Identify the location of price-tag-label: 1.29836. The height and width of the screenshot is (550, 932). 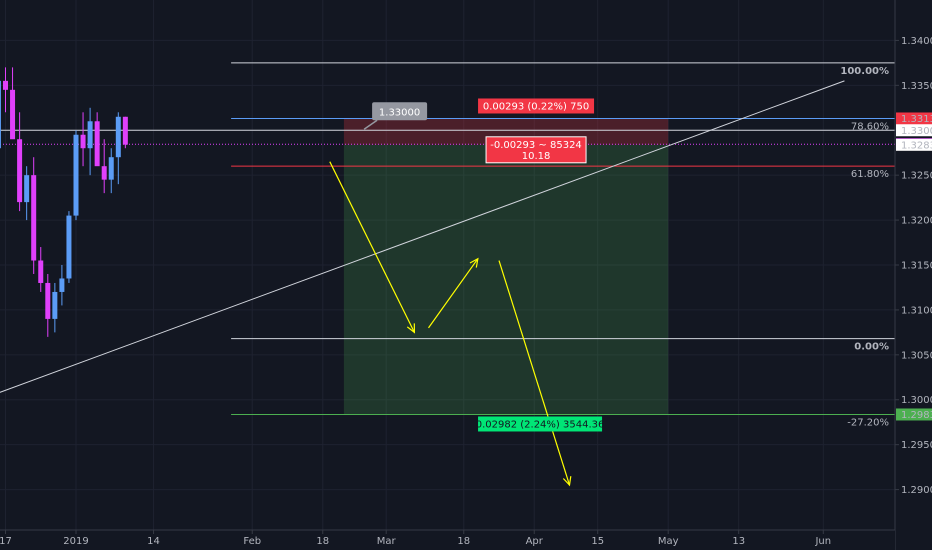
(916, 415).